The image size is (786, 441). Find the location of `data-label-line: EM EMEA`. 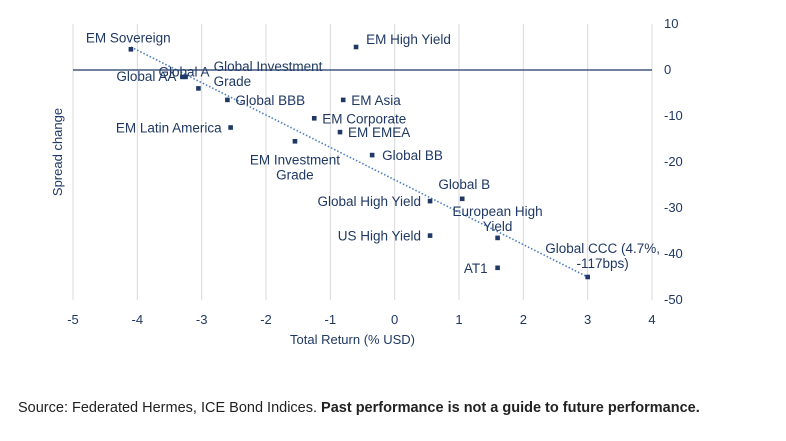

data-label-line: EM EMEA is located at coordinates (379, 132).